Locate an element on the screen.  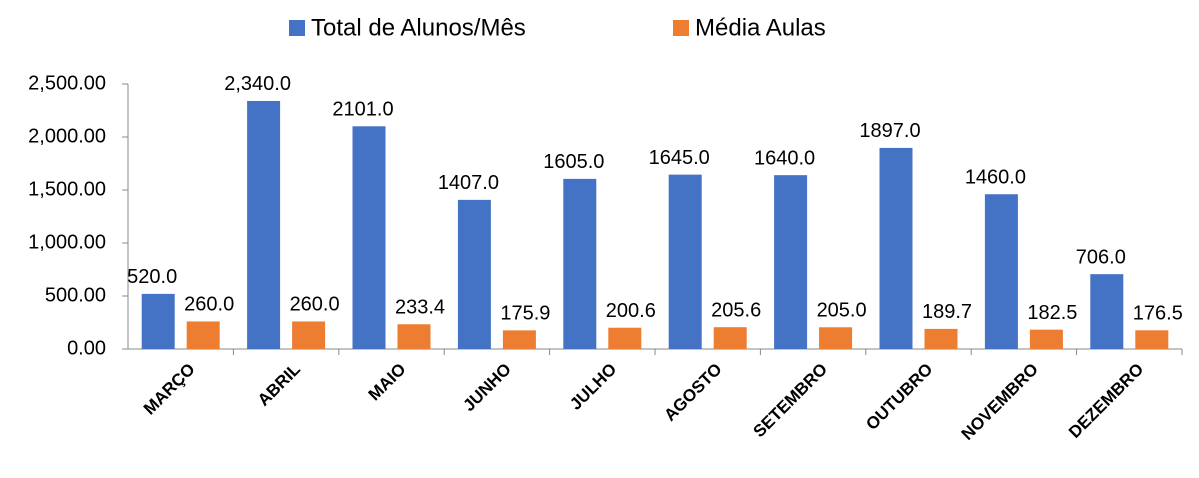
x-tick-label: SETEMBRO is located at coordinates (791, 401).